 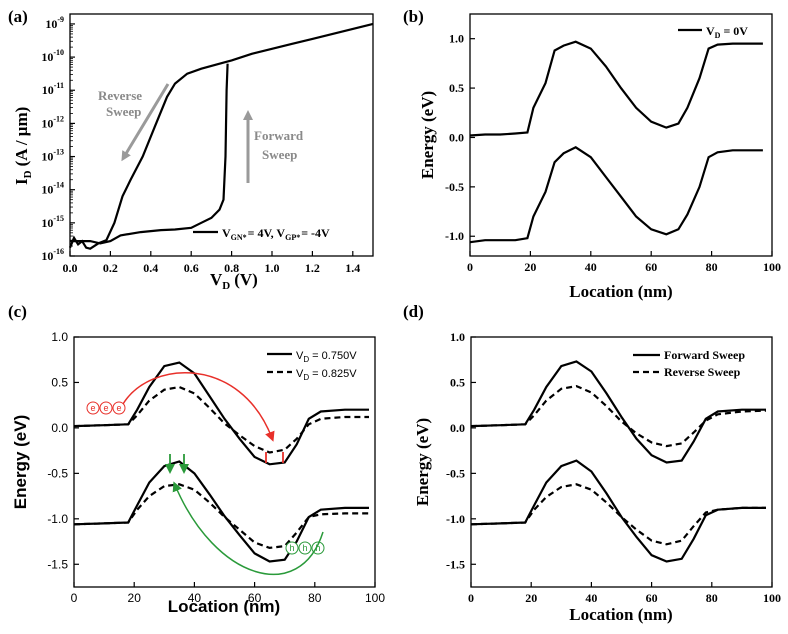 I want to click on panel-a-y-tick-label: 10-14, so click(x=52, y=189).